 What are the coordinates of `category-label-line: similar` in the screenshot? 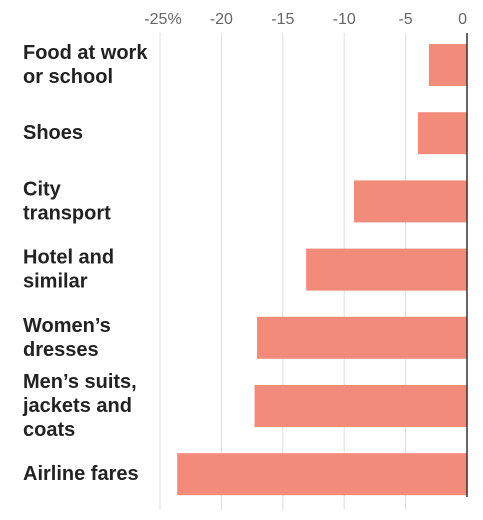 It's located at (55, 282).